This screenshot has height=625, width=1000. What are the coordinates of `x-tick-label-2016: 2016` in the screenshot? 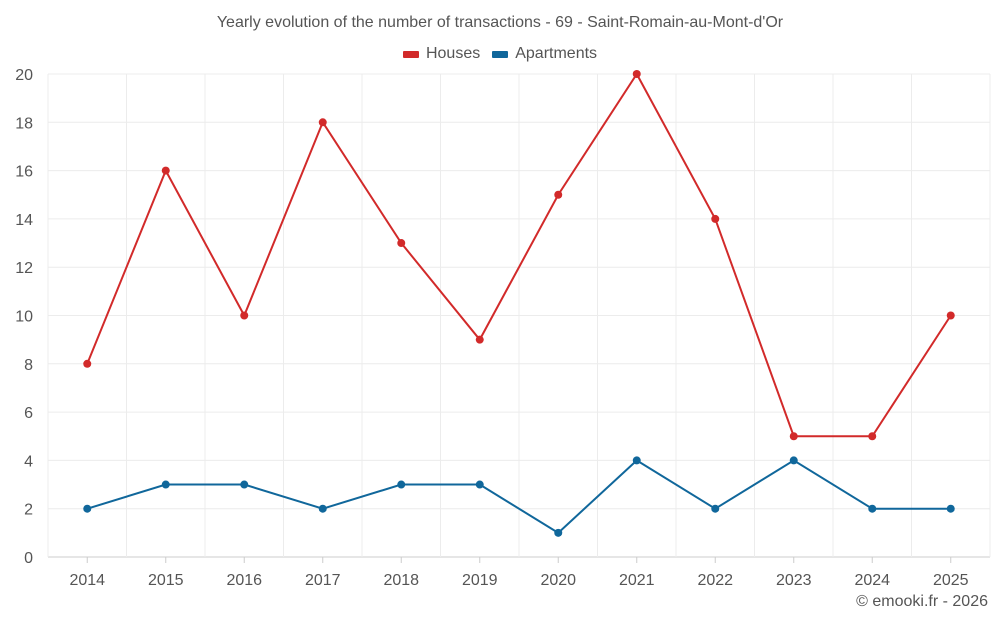 It's located at (244, 580).